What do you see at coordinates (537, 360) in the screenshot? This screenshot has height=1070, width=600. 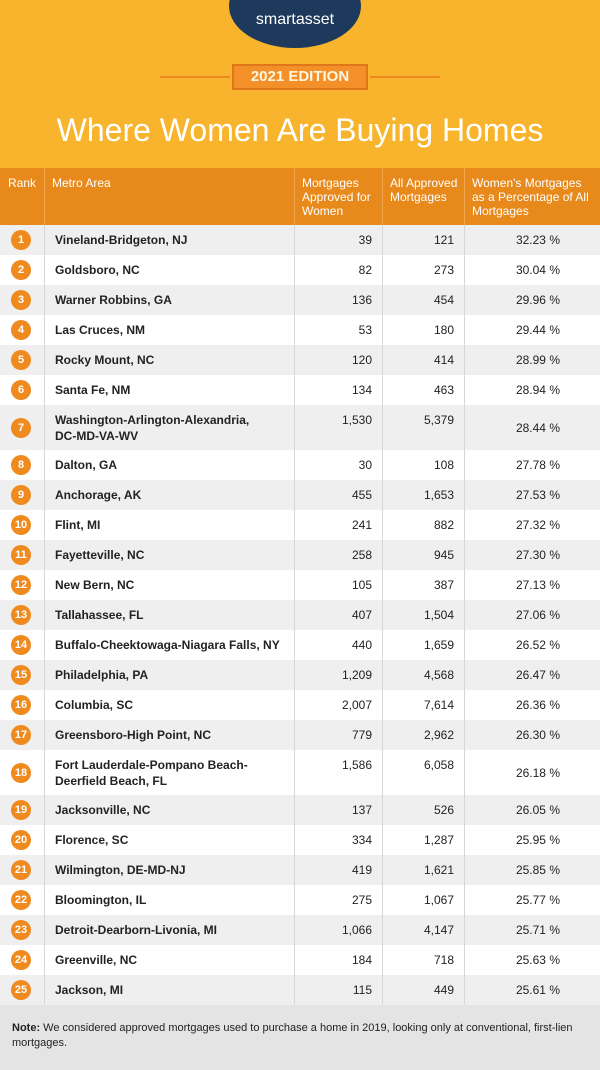 I see `percent: 28.99 %` at bounding box center [537, 360].